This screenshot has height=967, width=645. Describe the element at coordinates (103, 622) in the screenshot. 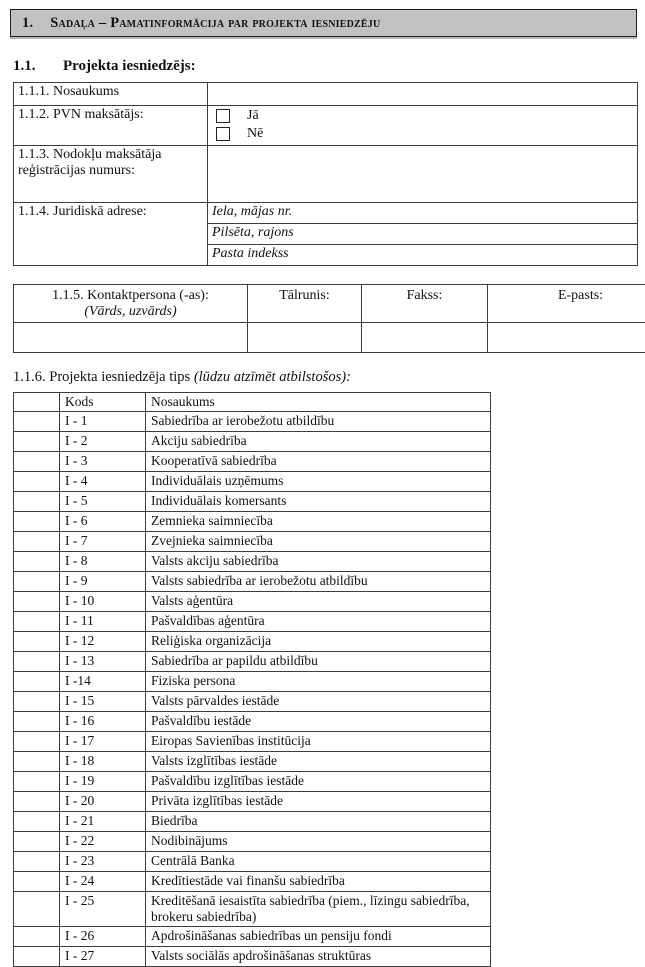

I see `type-code-cell: I - 11` at that location.